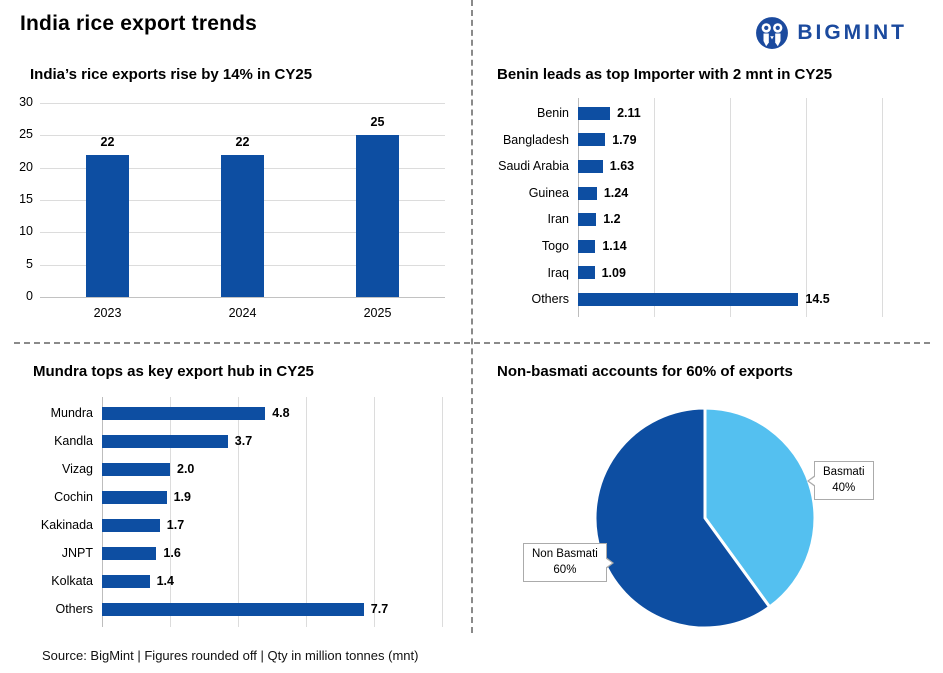  I want to click on y-tick-label: 0, so click(29, 296).